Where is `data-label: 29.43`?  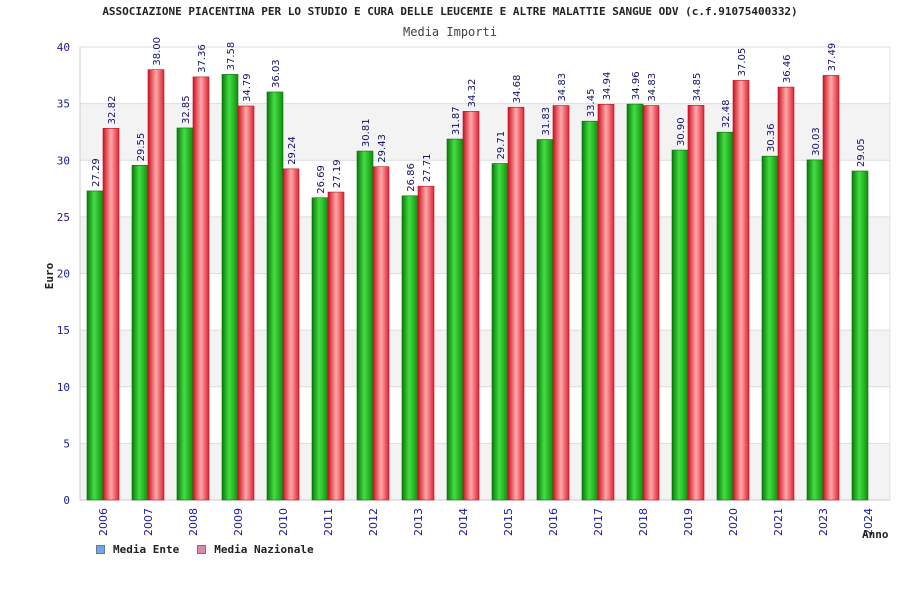
data-label: 29.43 is located at coordinates (382, 148).